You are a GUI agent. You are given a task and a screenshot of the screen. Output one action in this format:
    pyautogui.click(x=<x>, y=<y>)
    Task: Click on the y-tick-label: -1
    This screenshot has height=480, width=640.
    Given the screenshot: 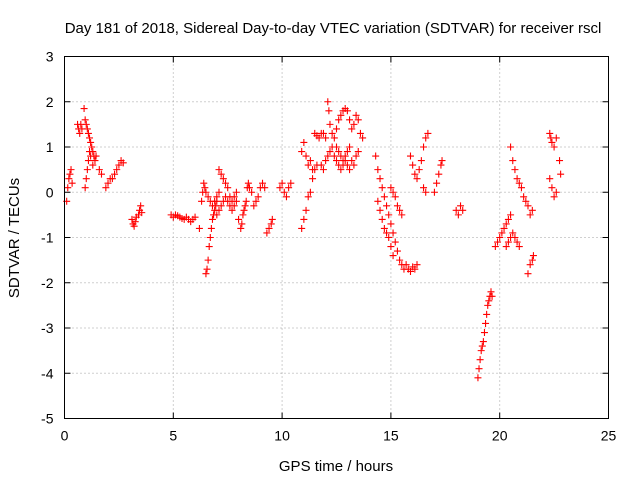 What is the action you would take?
    pyautogui.click(x=47, y=238)
    